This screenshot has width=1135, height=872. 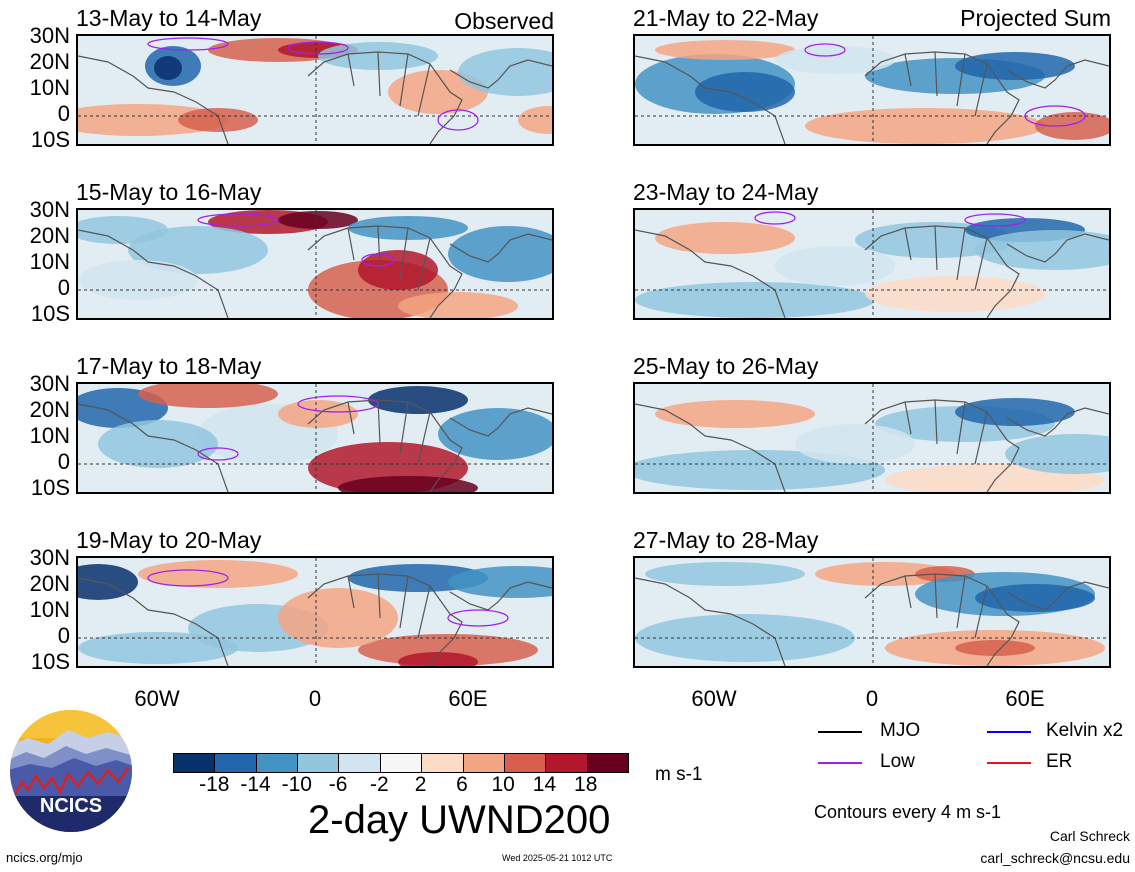 I want to click on legend-line-er, so click(x=1009, y=763).